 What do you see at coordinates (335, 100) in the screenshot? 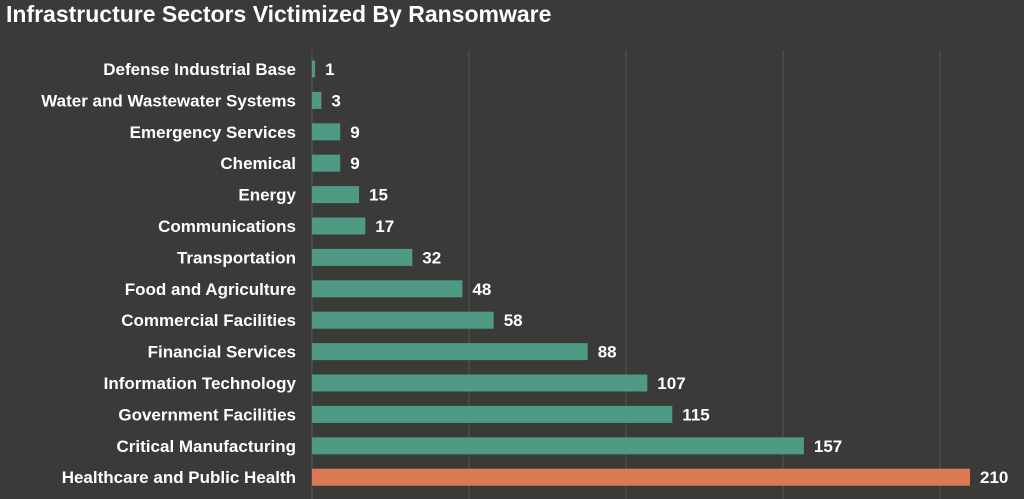
I see `value-label: 3` at bounding box center [335, 100].